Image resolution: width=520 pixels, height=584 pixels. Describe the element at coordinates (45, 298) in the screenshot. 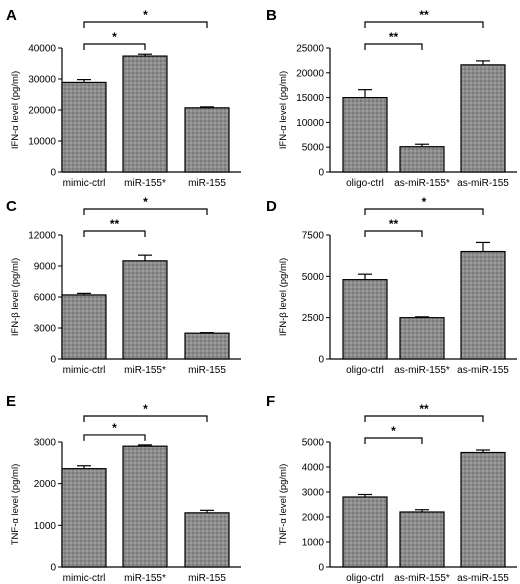

I see `y-tick-label: 6000` at that location.